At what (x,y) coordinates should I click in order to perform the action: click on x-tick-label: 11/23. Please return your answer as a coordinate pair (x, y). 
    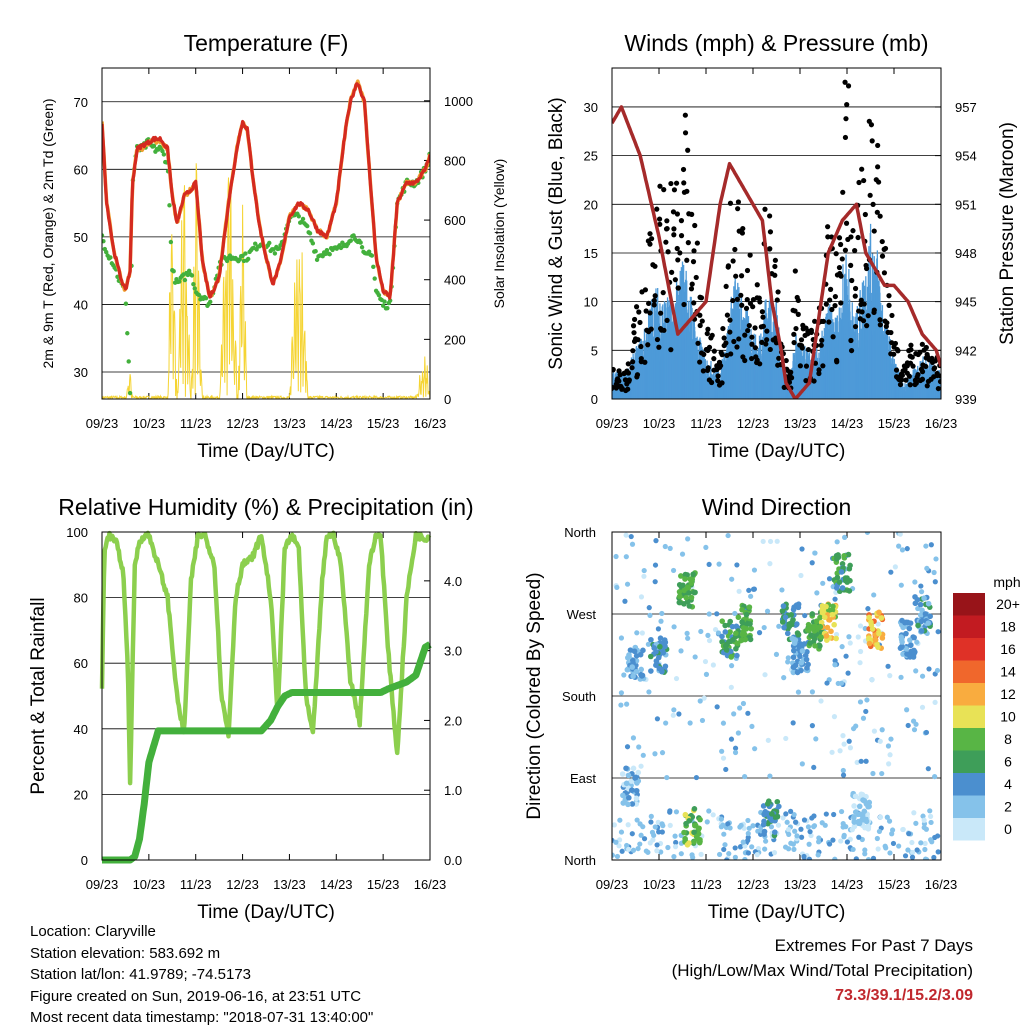
    Looking at the image, I should click on (706, 423).